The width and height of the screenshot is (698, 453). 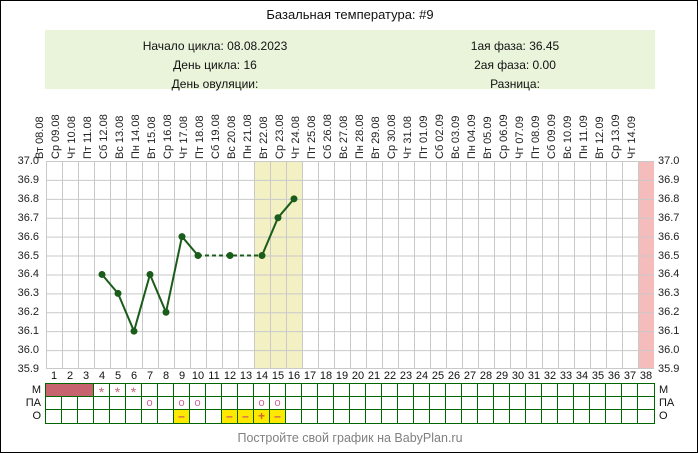 I want to click on day-number: 6, so click(x=134, y=376).